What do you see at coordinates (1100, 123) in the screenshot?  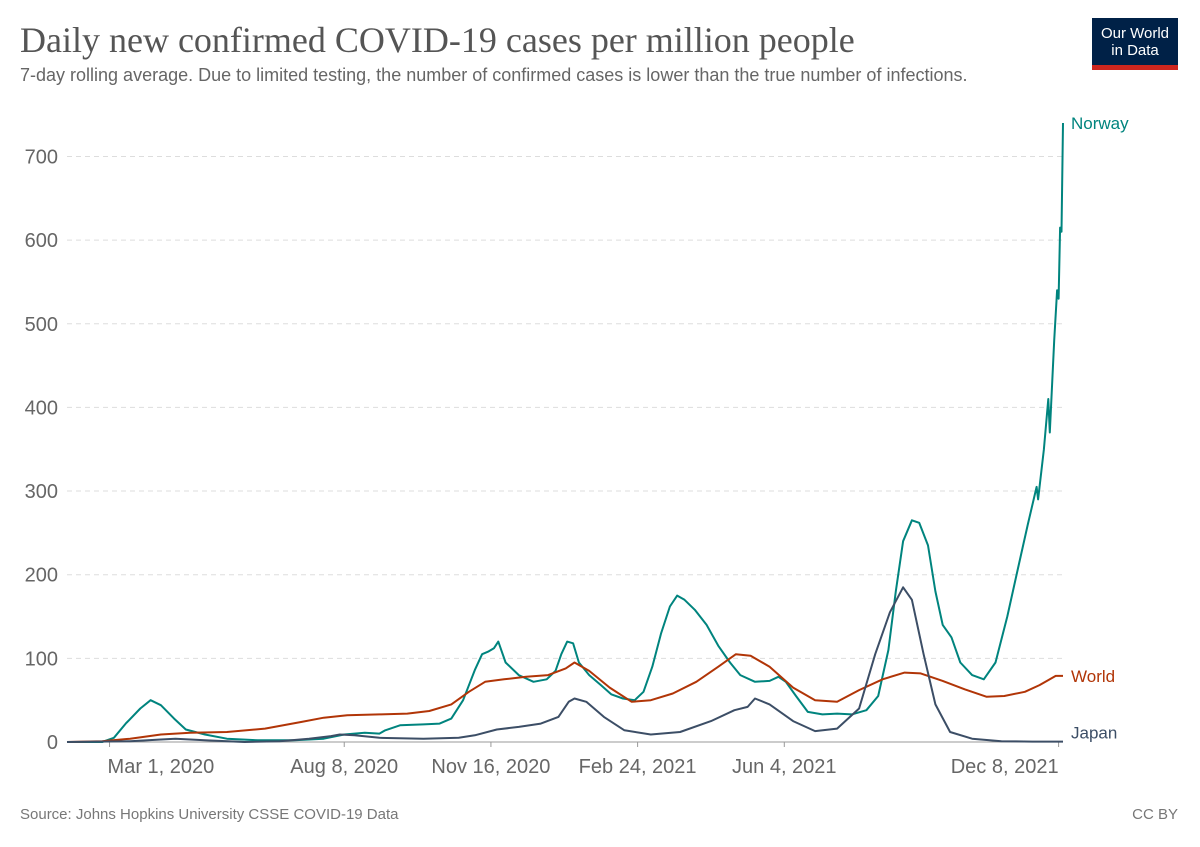 I see `series-label-norway: Norway` at bounding box center [1100, 123].